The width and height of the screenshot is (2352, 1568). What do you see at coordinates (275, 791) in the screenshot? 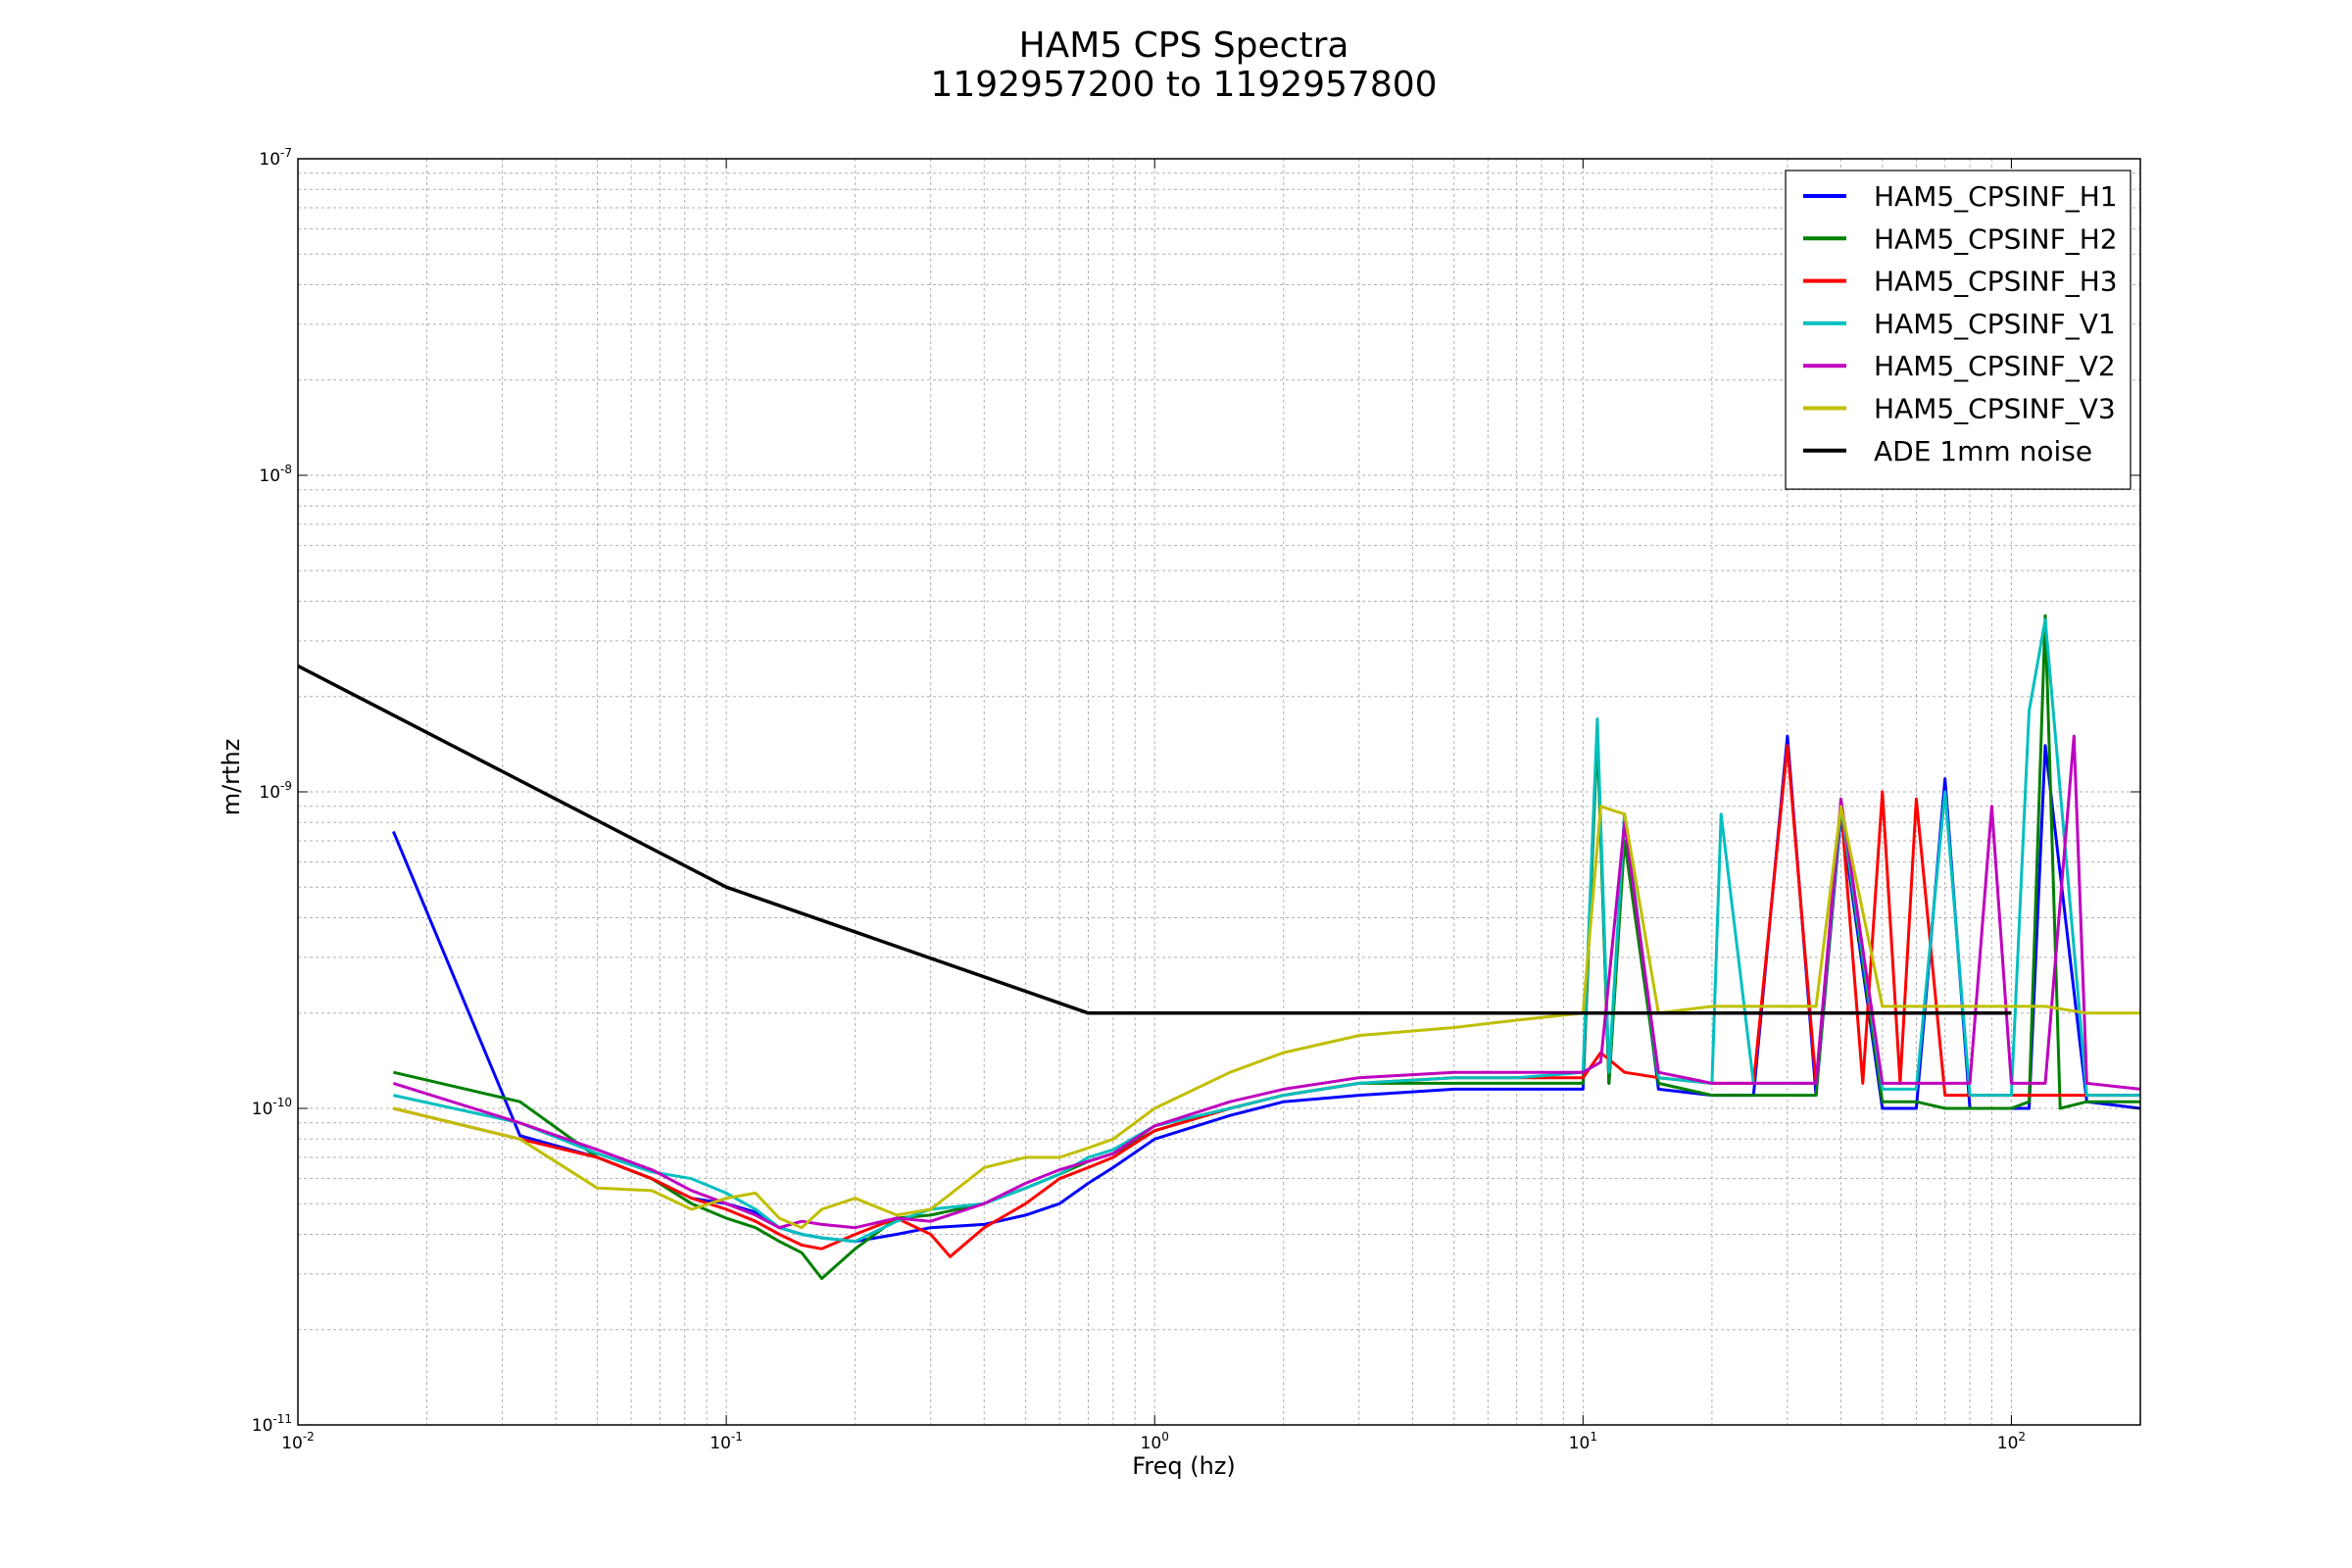
I see `y-tick-label: 10⁻⁹` at bounding box center [275, 791].